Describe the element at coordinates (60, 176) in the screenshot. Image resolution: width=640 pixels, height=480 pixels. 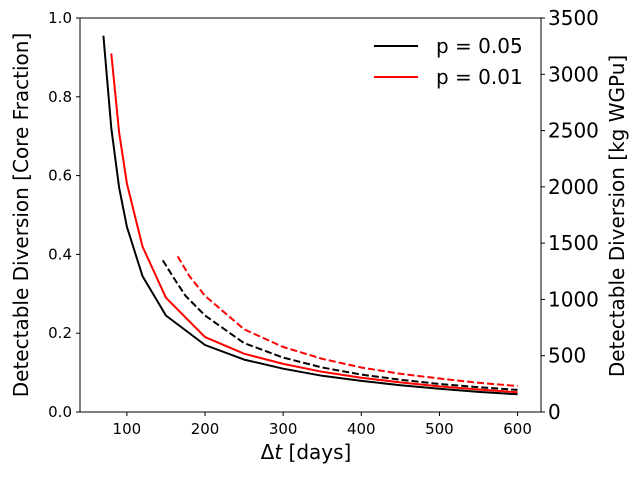
I see `y-tick-label-left: 0.6` at that location.